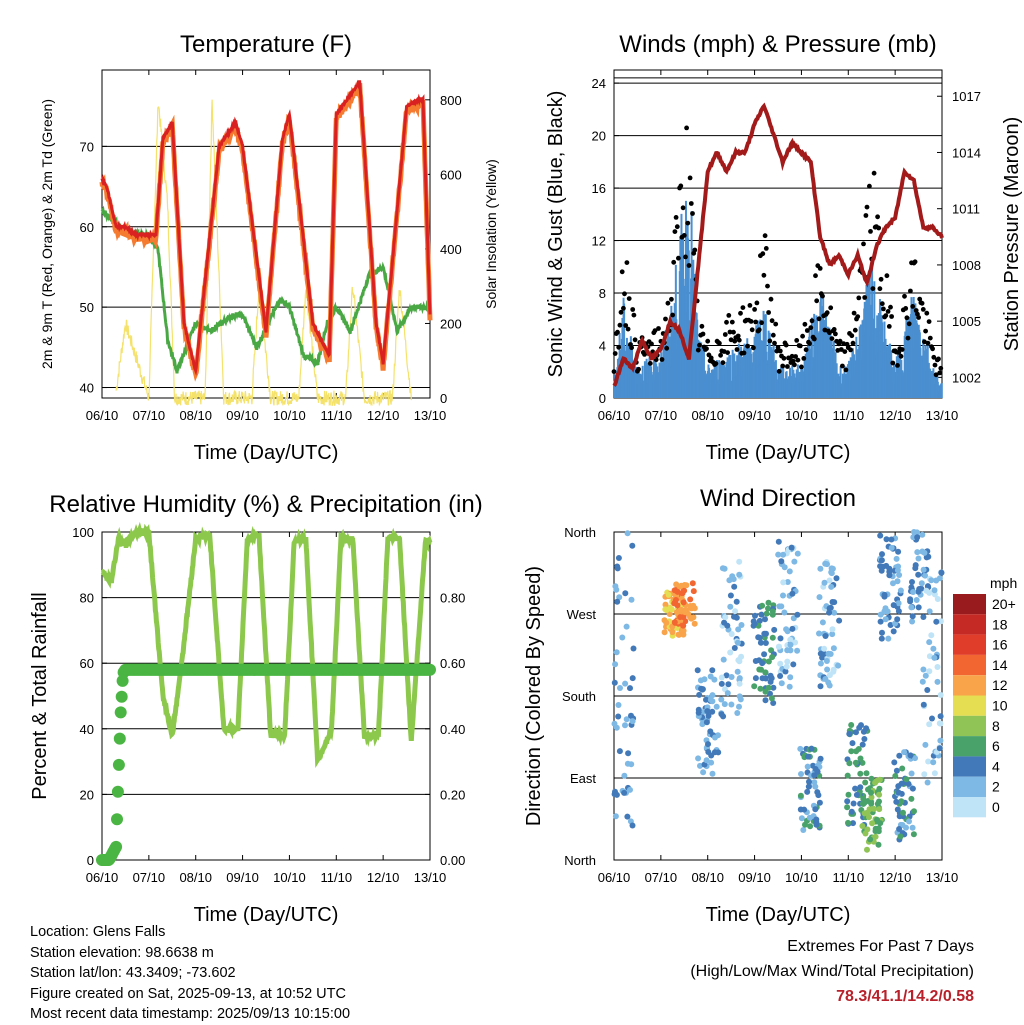 This screenshot has width=1024, height=1025. Describe the element at coordinates (451, 174) in the screenshot. I see `y2-tick-label: 600` at that location.